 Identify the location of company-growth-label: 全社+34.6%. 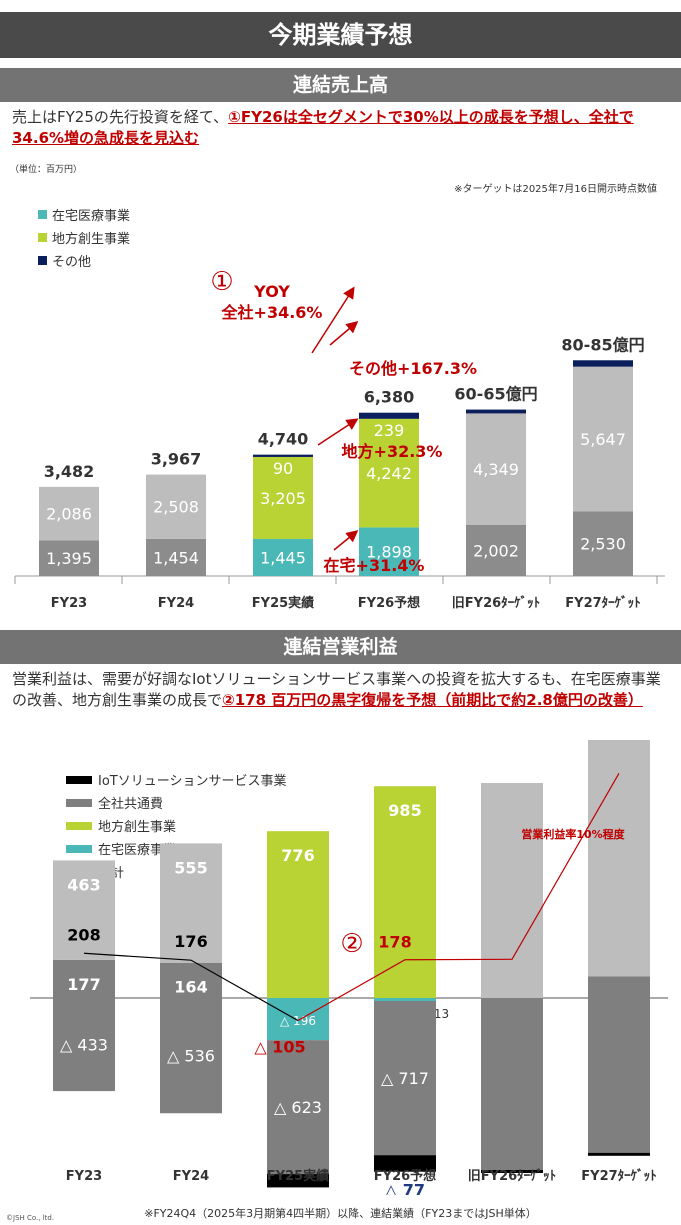
(272, 312).